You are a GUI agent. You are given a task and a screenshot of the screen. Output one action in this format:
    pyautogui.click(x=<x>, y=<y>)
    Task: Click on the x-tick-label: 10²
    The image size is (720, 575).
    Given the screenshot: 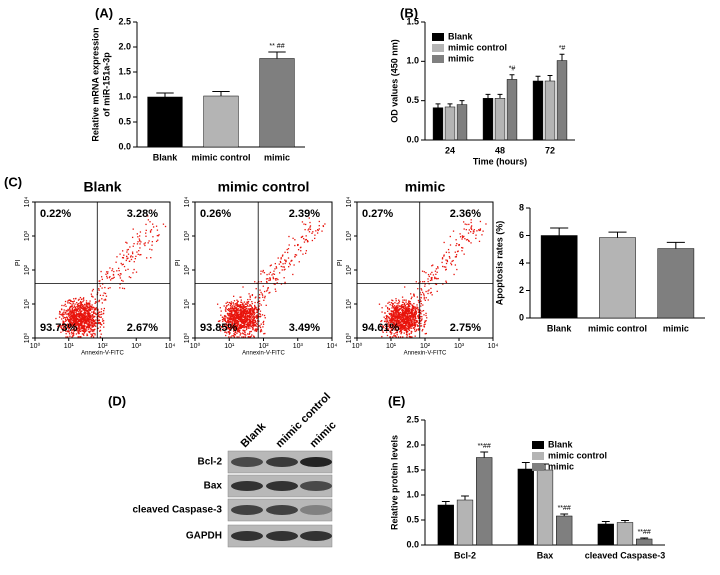 What is the action you would take?
    pyautogui.click(x=425, y=346)
    